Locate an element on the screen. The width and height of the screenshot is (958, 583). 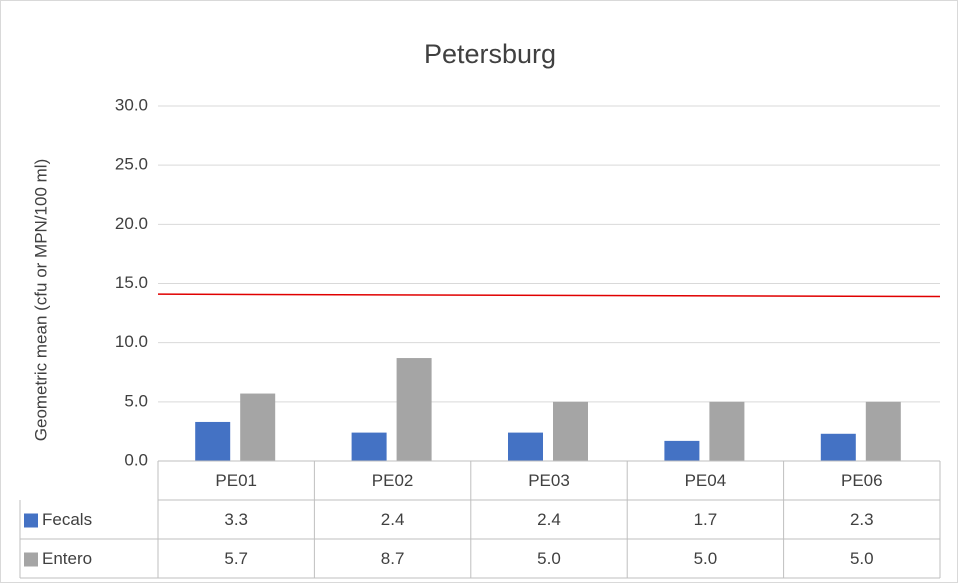
chart-title: Petersburg is located at coordinates (490, 54).